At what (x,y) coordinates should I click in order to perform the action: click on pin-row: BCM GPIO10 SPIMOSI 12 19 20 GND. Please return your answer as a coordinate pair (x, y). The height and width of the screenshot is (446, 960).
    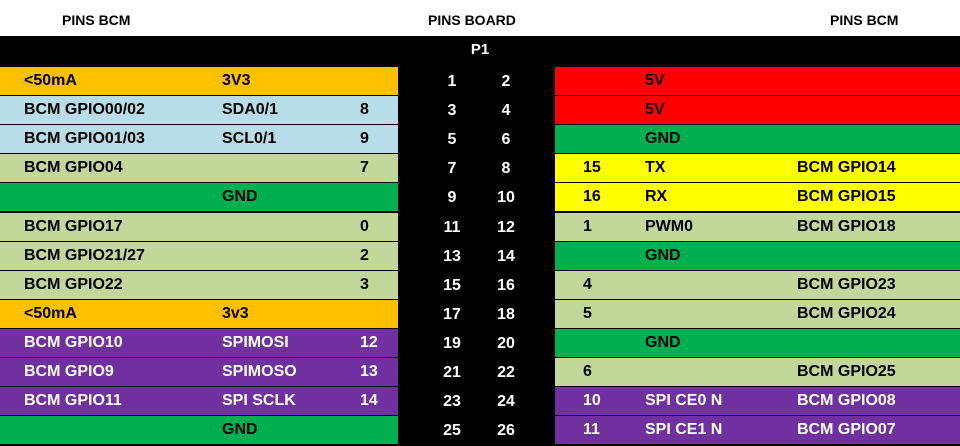
    Looking at the image, I should click on (480, 343).